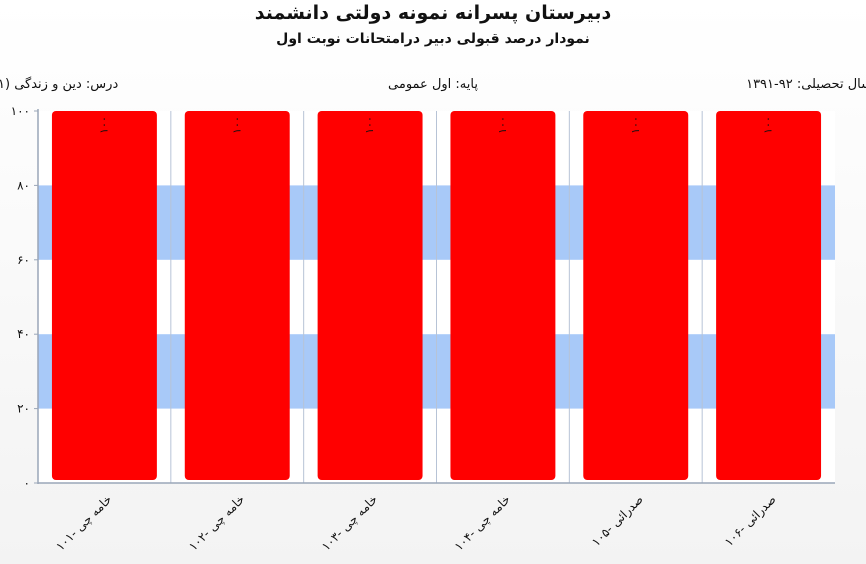 The height and width of the screenshot is (564, 866). I want to click on grade-label: پایه: اول عمومی, so click(433, 84).